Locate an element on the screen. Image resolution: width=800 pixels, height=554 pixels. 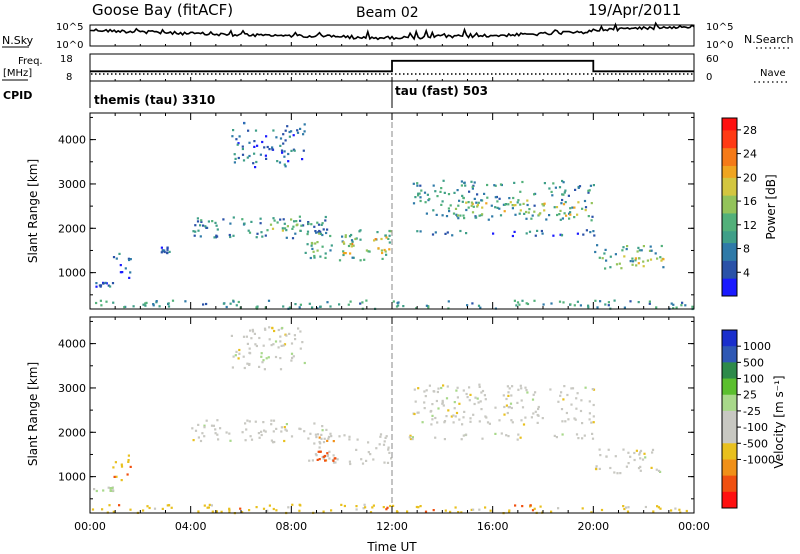
cpid-segment-2: tau (fast) 503 is located at coordinates (441, 91).